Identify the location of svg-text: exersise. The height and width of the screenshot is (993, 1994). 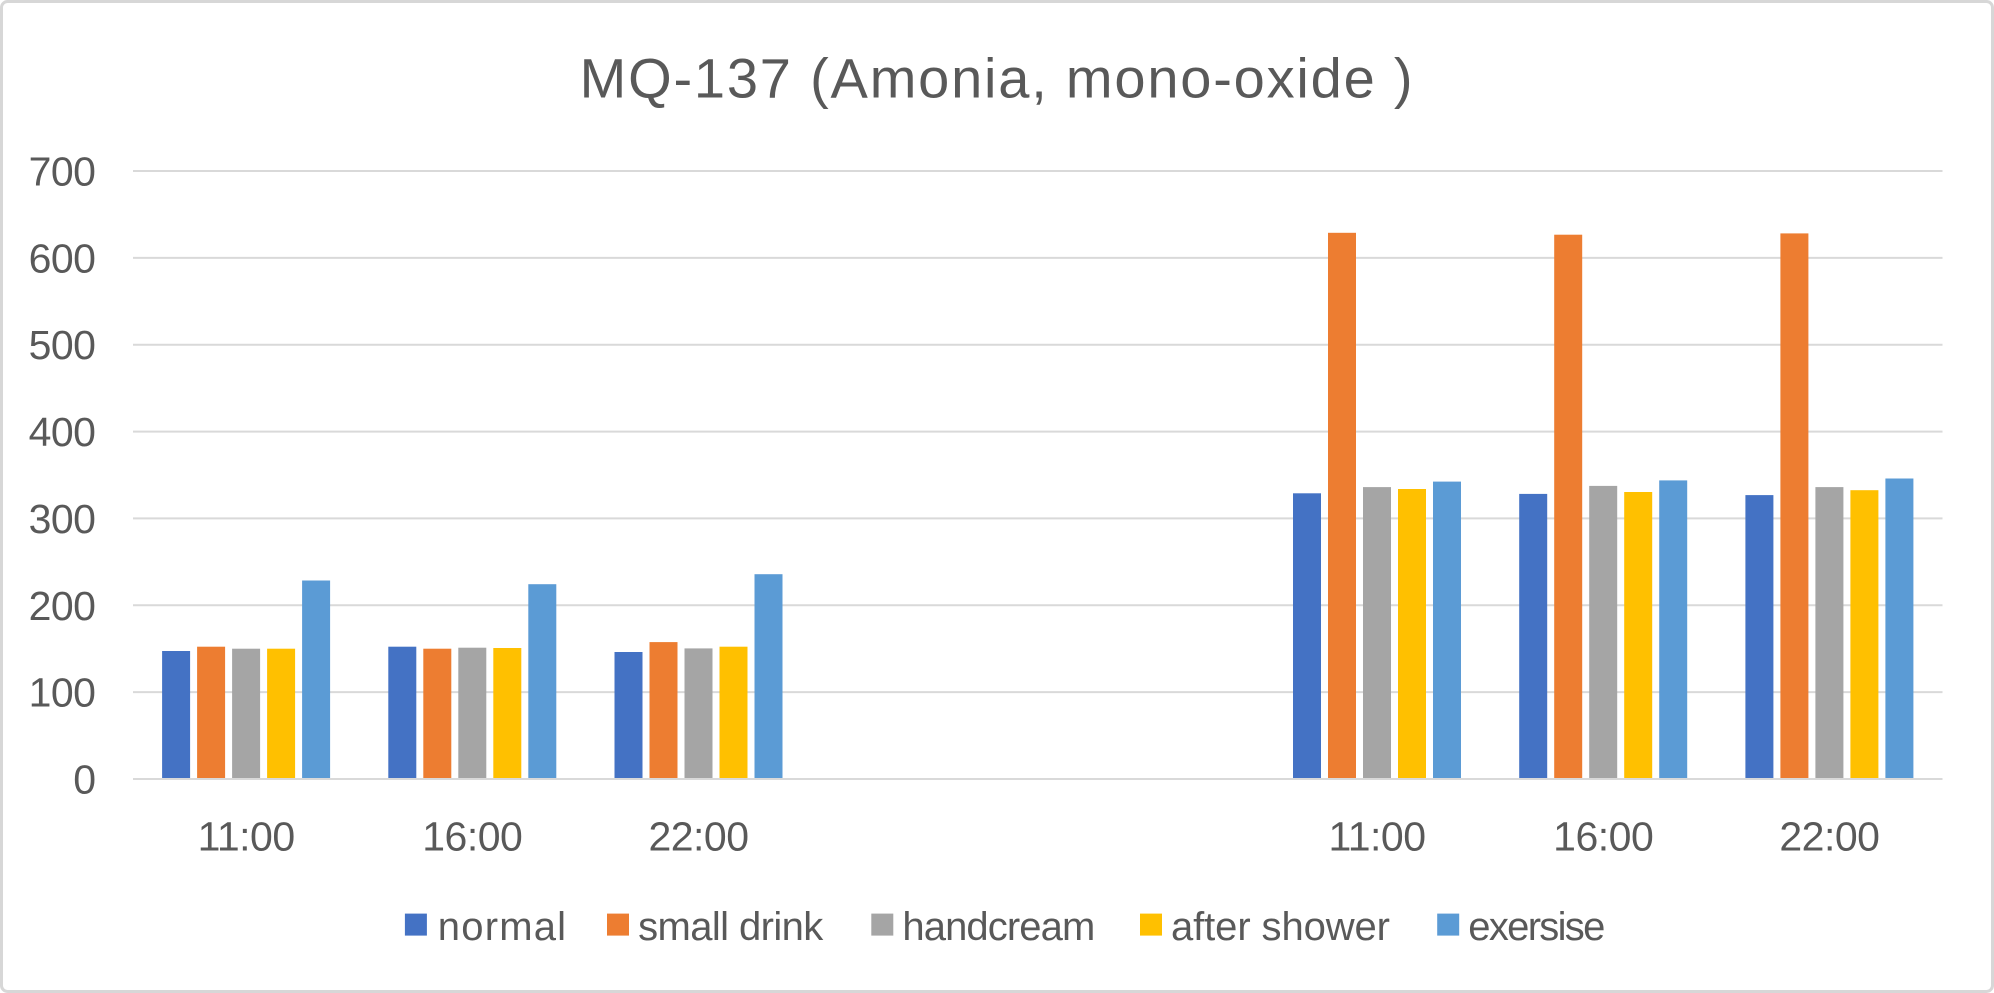
(1536, 927).